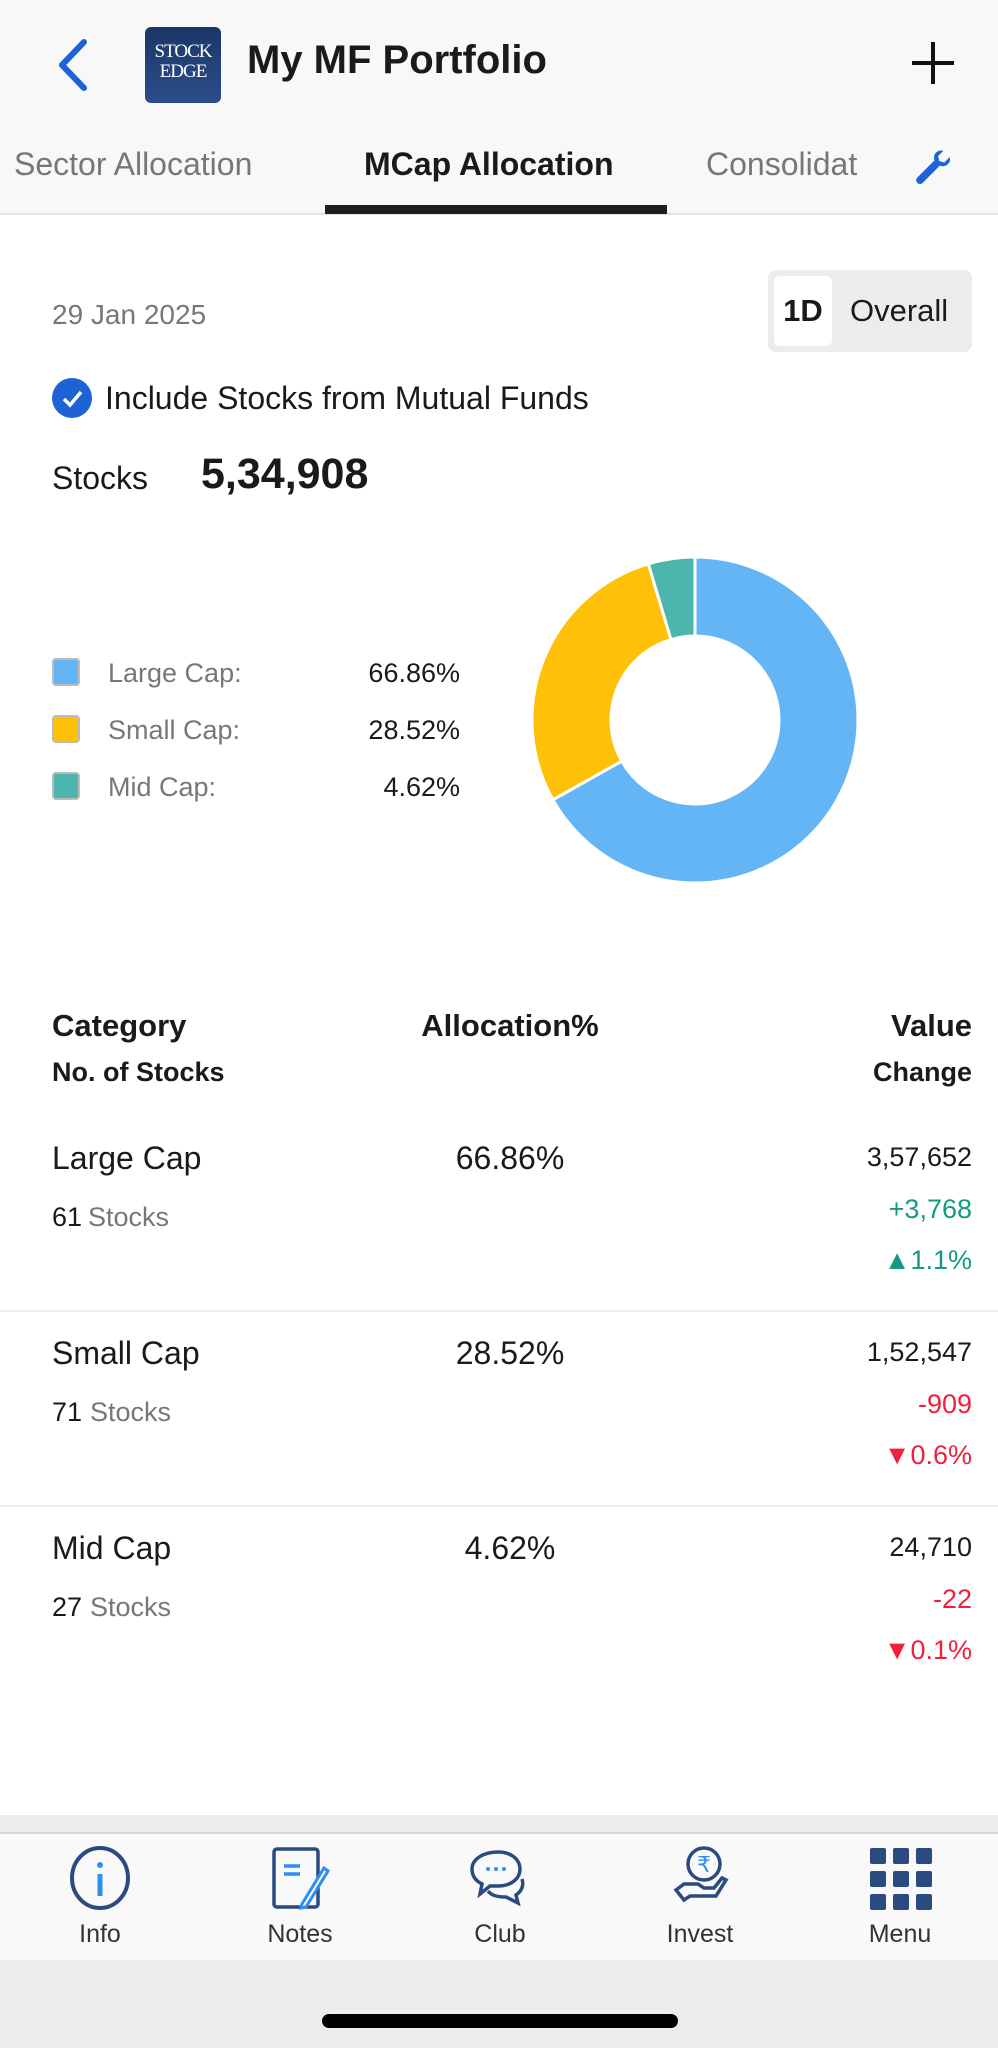 Image resolution: width=998 pixels, height=2048 pixels. Describe the element at coordinates (112, 1548) in the screenshot. I see `row-category: Mid Cap` at that location.